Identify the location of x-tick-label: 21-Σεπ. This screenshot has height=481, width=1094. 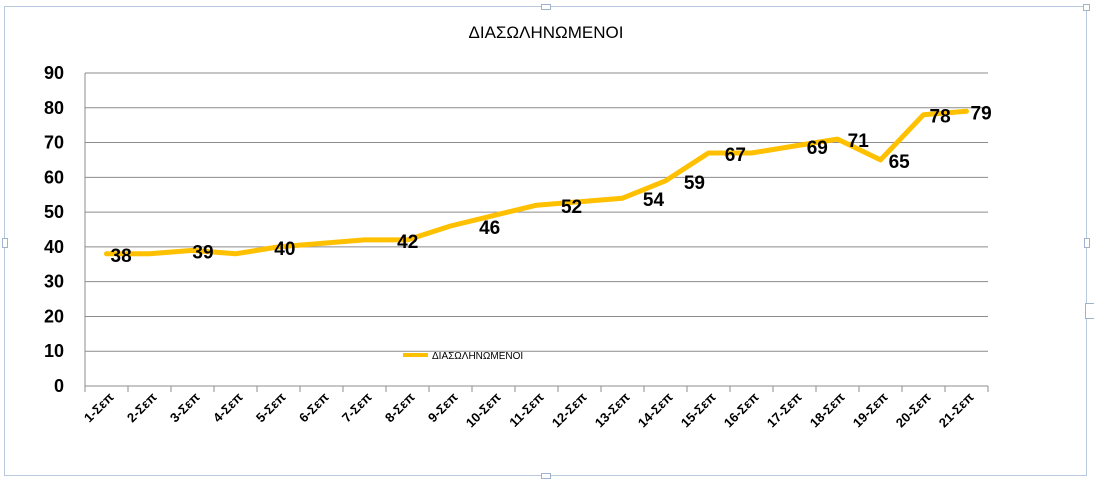
(956, 409).